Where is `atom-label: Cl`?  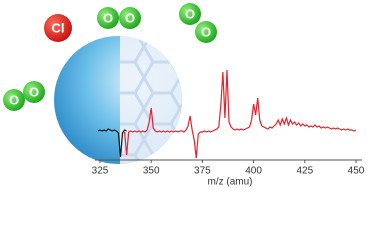
atom-label: Cl is located at coordinates (58, 27).